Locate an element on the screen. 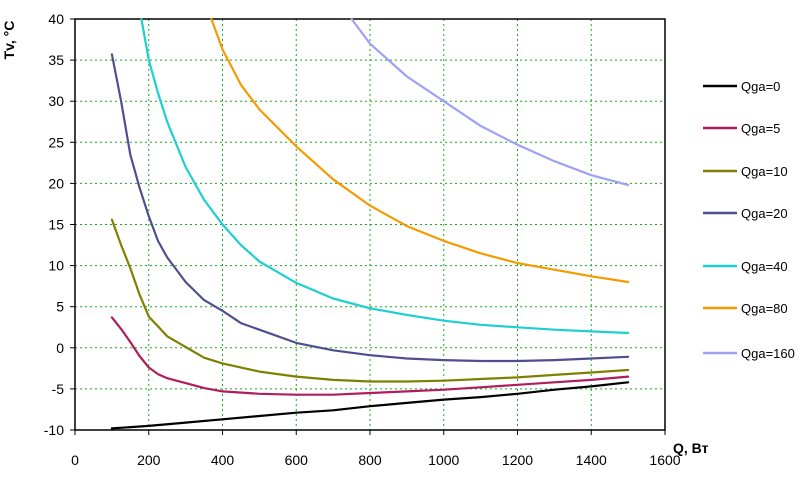 The image size is (808, 478). y-tick-label: 20 is located at coordinates (56, 183).